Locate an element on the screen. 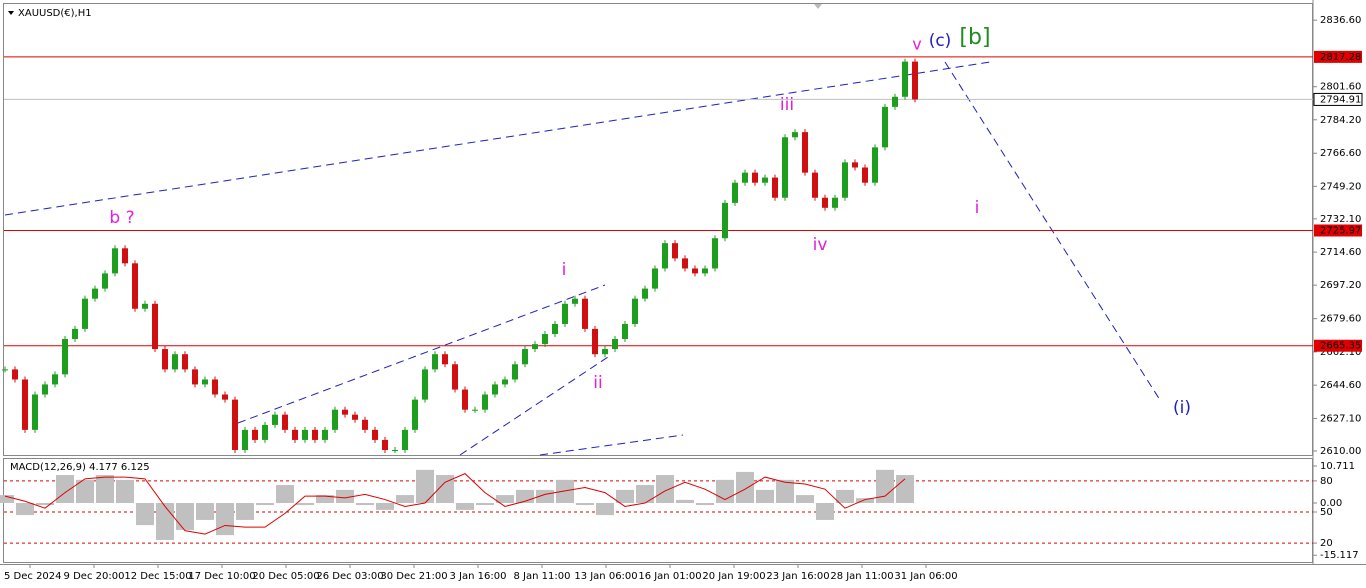  x-tick-label: 23 Jan 16:00 is located at coordinates (797, 576).